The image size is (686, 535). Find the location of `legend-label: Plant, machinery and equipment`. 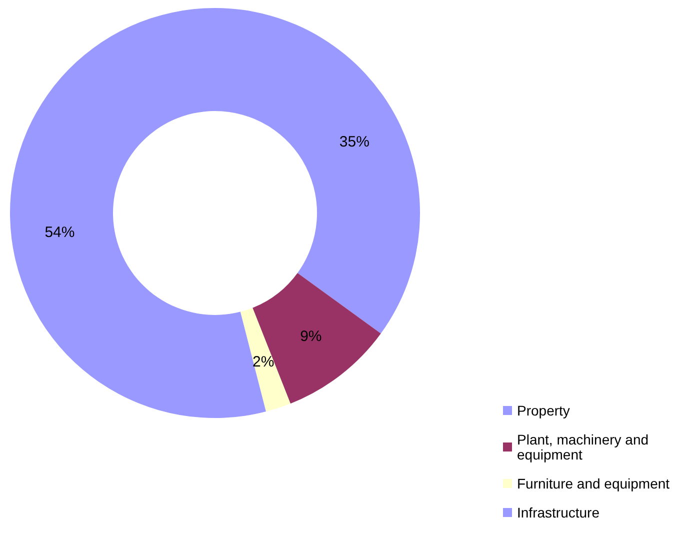

legend-label: Plant, machinery and equipment is located at coordinates (584, 447).